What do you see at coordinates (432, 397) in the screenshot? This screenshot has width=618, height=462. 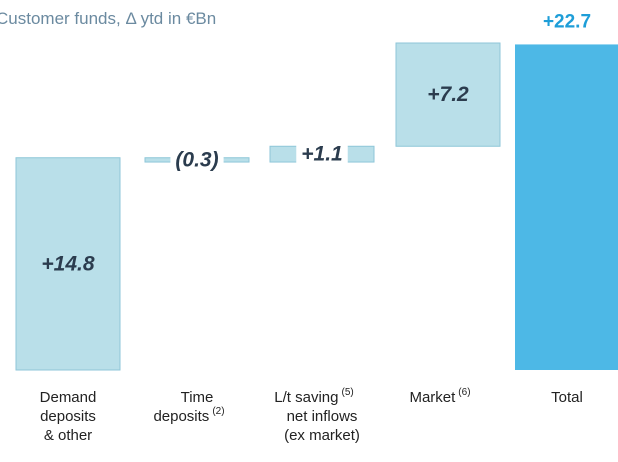 I see `category-line: Market` at bounding box center [432, 397].